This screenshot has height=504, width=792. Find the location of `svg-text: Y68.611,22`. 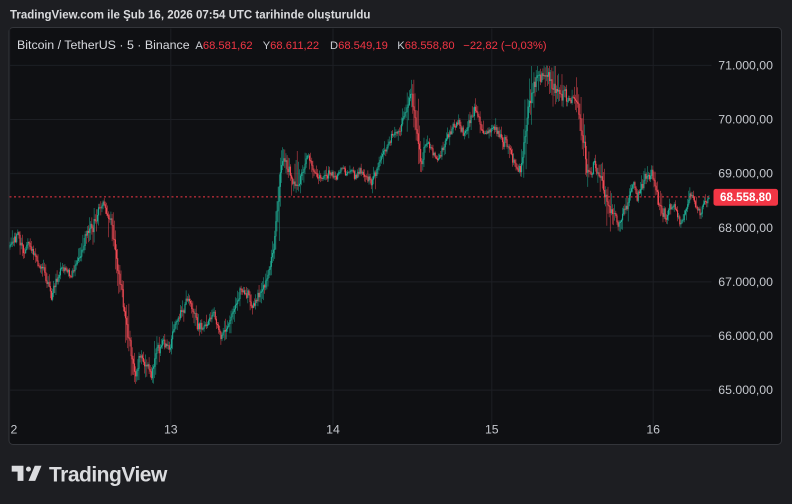

svg-text: Y68.611,22 is located at coordinates (291, 46).